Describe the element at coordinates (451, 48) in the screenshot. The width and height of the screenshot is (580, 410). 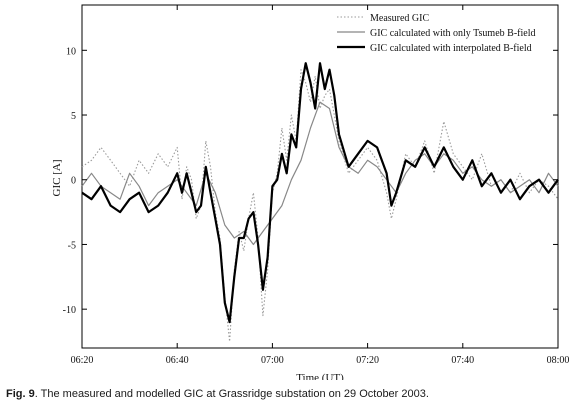
I see `legend-label-3: GIC calculated with interpolated B-field` at that location.